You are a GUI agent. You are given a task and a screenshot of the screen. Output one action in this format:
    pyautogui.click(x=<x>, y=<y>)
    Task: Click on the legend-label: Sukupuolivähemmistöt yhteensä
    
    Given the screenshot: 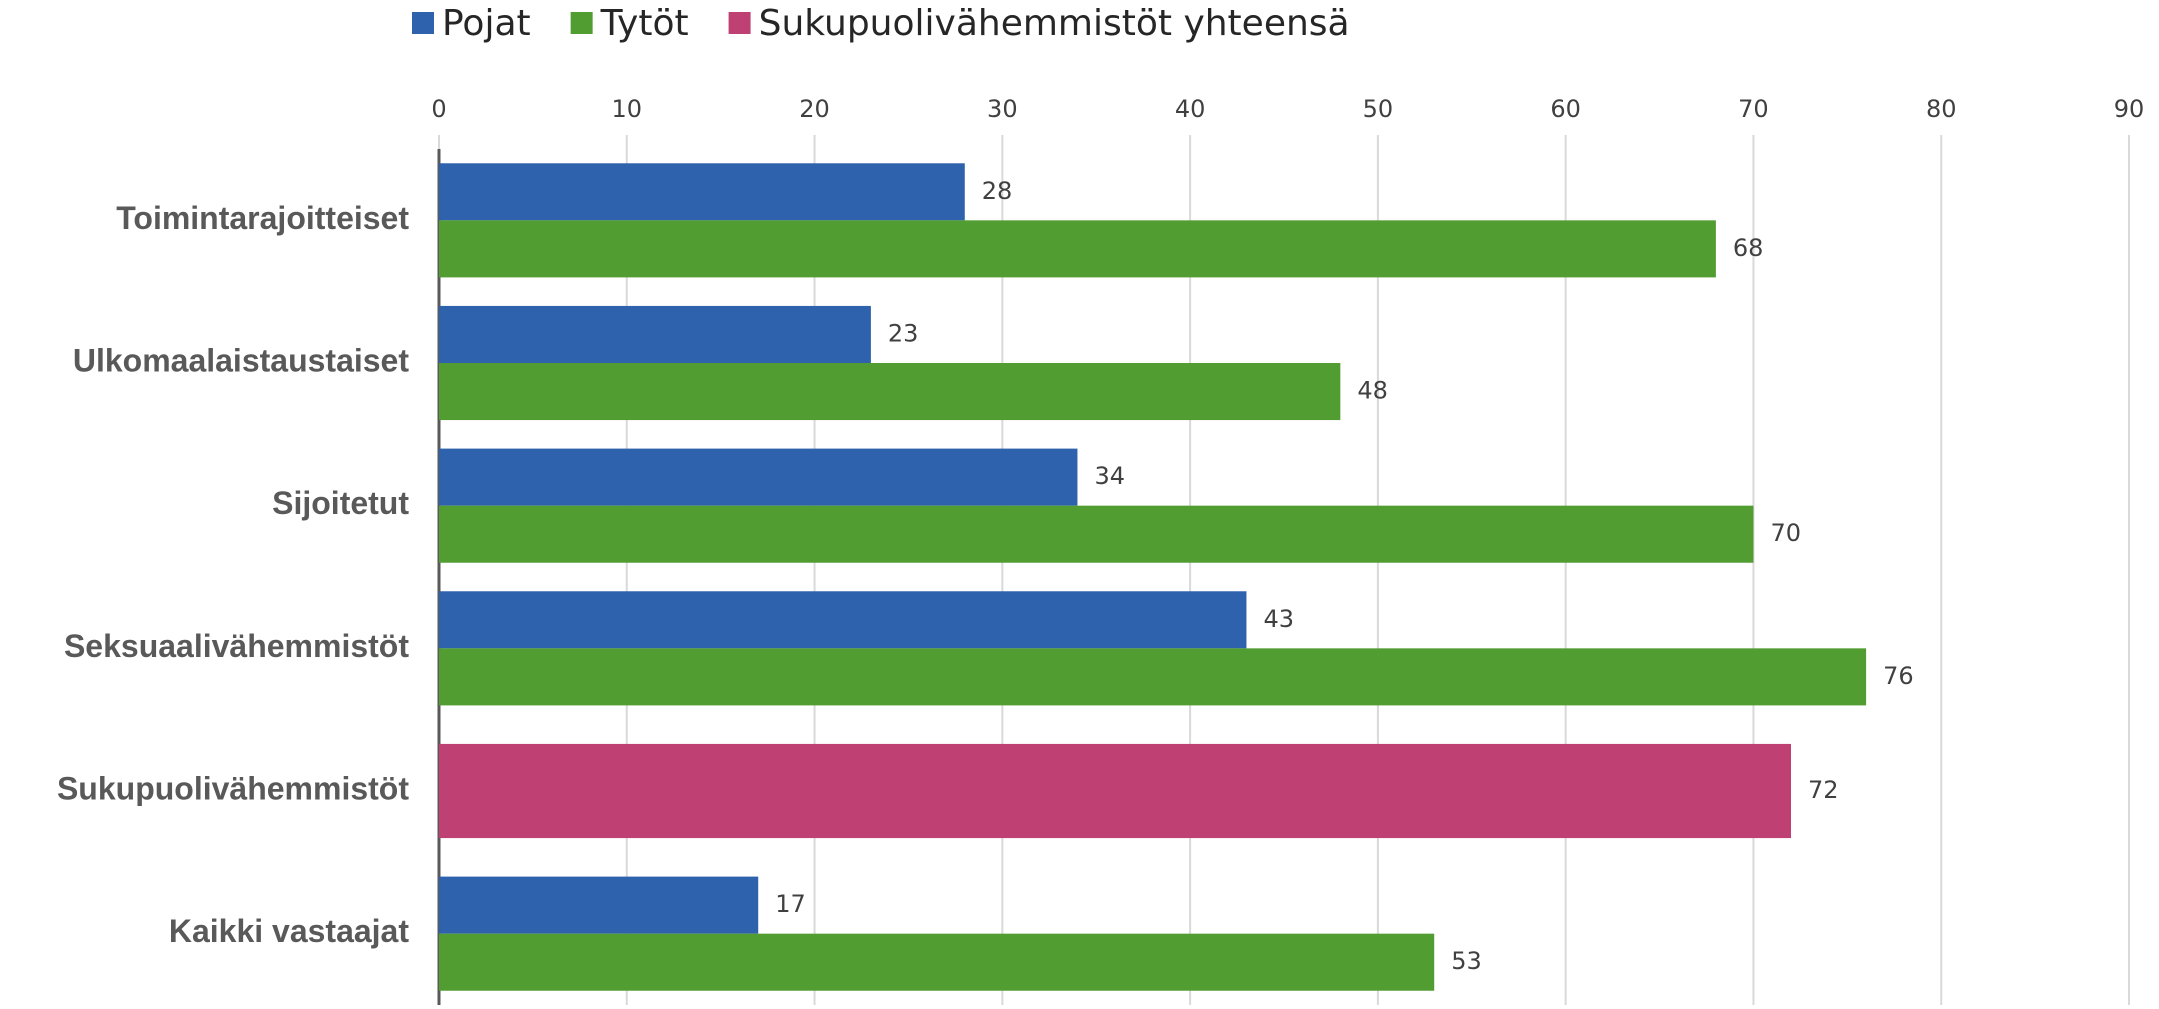 What is the action you would take?
    pyautogui.click(x=1054, y=23)
    